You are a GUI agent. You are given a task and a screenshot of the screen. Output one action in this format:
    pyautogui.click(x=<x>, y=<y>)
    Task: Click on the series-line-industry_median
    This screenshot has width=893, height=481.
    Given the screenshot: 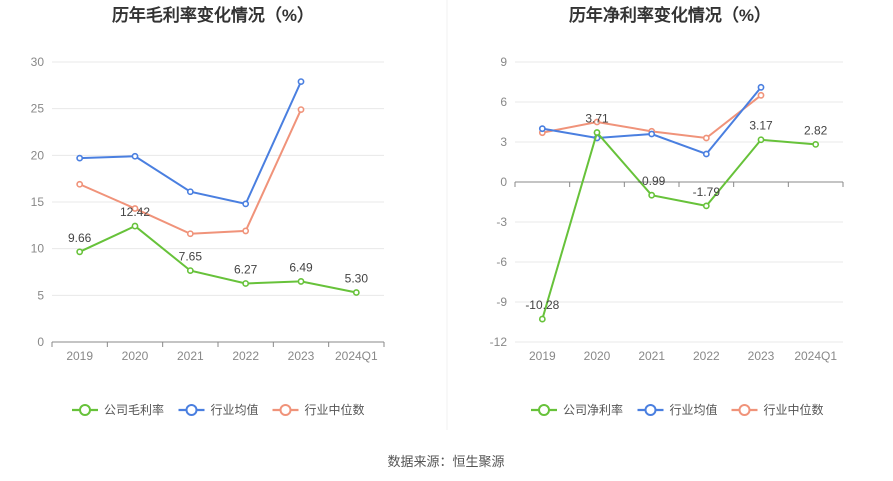 What is the action you would take?
    pyautogui.click(x=190, y=172)
    